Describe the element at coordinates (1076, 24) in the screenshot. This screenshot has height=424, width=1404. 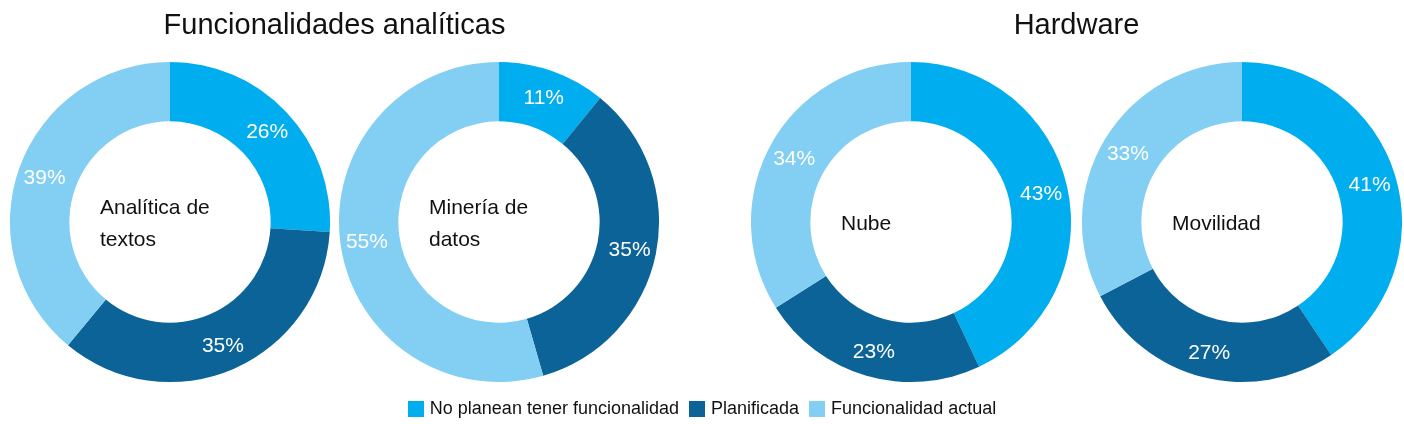
I see `chart-title: Hardware` at that location.